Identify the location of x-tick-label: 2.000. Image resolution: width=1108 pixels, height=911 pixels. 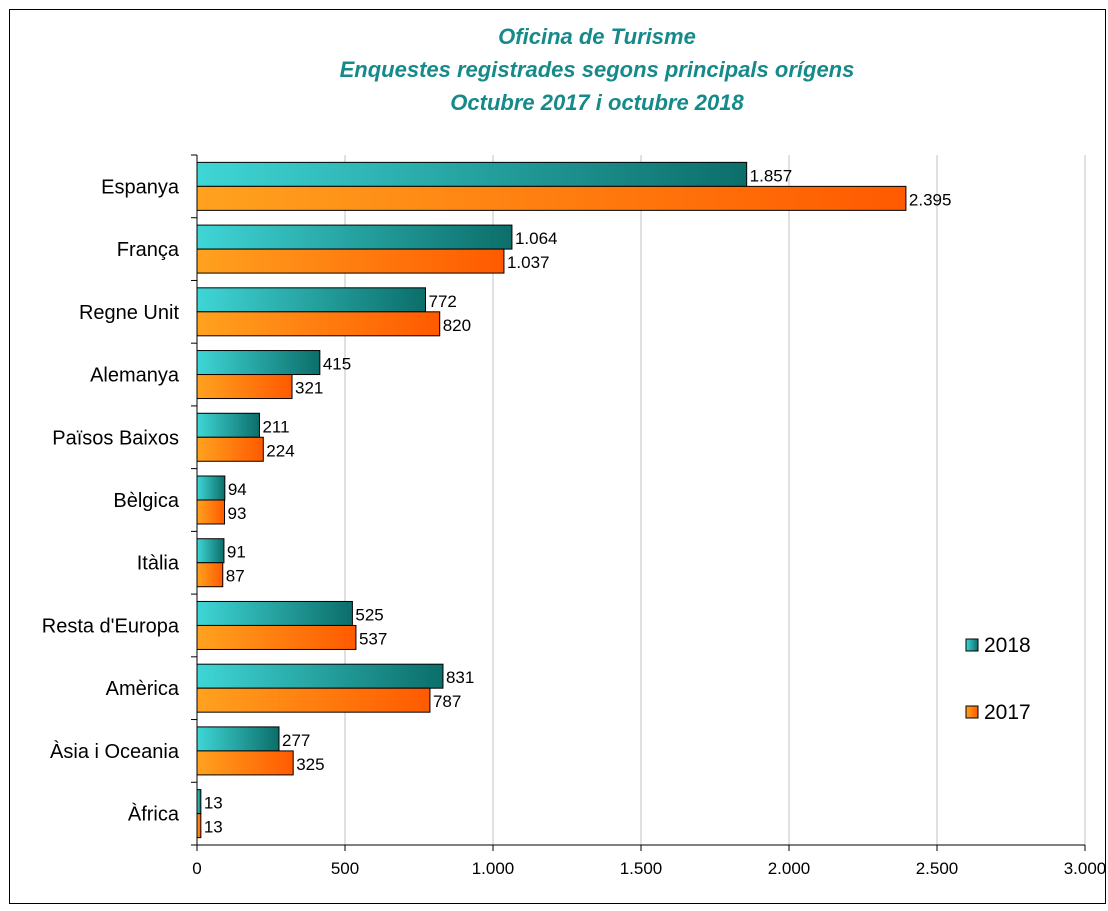
(789, 868).